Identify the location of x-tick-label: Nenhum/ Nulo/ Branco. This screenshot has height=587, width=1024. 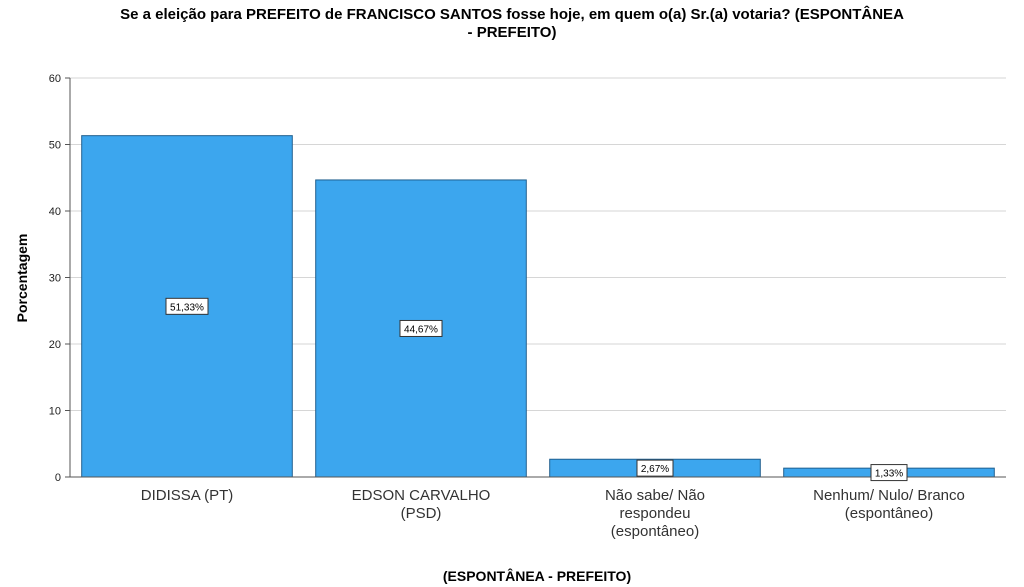
(889, 495).